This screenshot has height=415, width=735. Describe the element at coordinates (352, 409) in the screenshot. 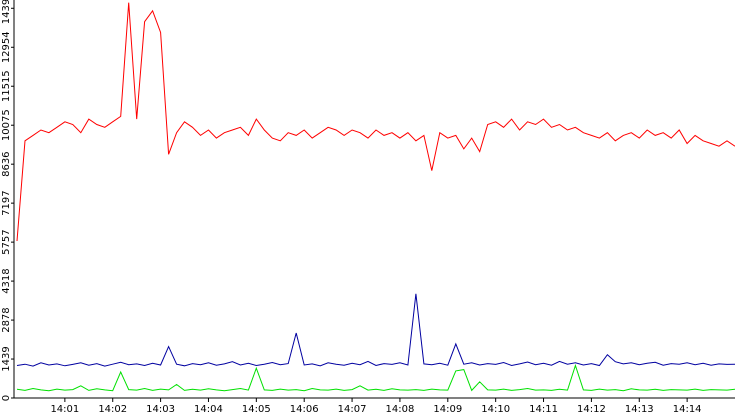

I see `x-tick-label: 14:07` at that location.